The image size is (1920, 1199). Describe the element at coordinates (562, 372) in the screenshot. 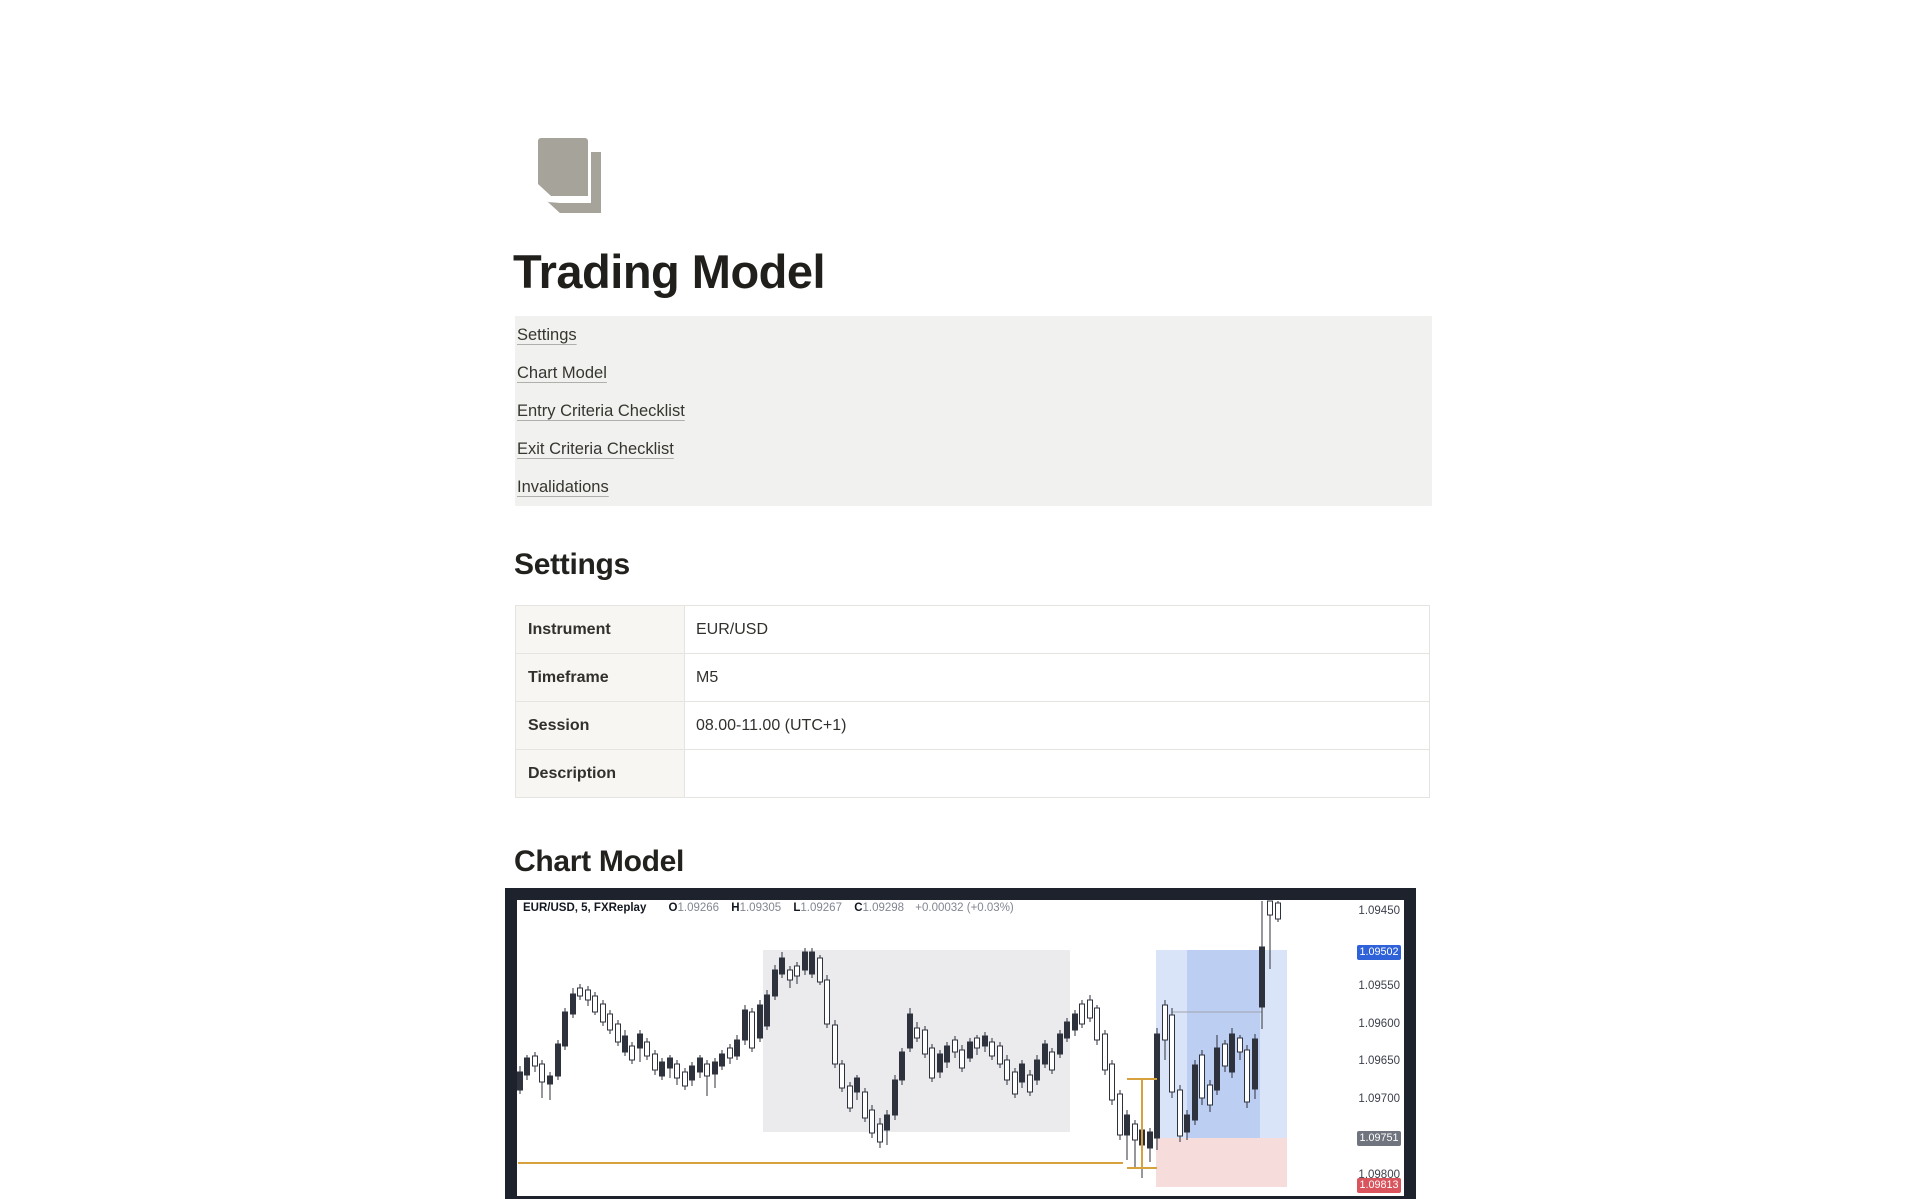

I see `toc-item-chart-model: Chart Model` at that location.